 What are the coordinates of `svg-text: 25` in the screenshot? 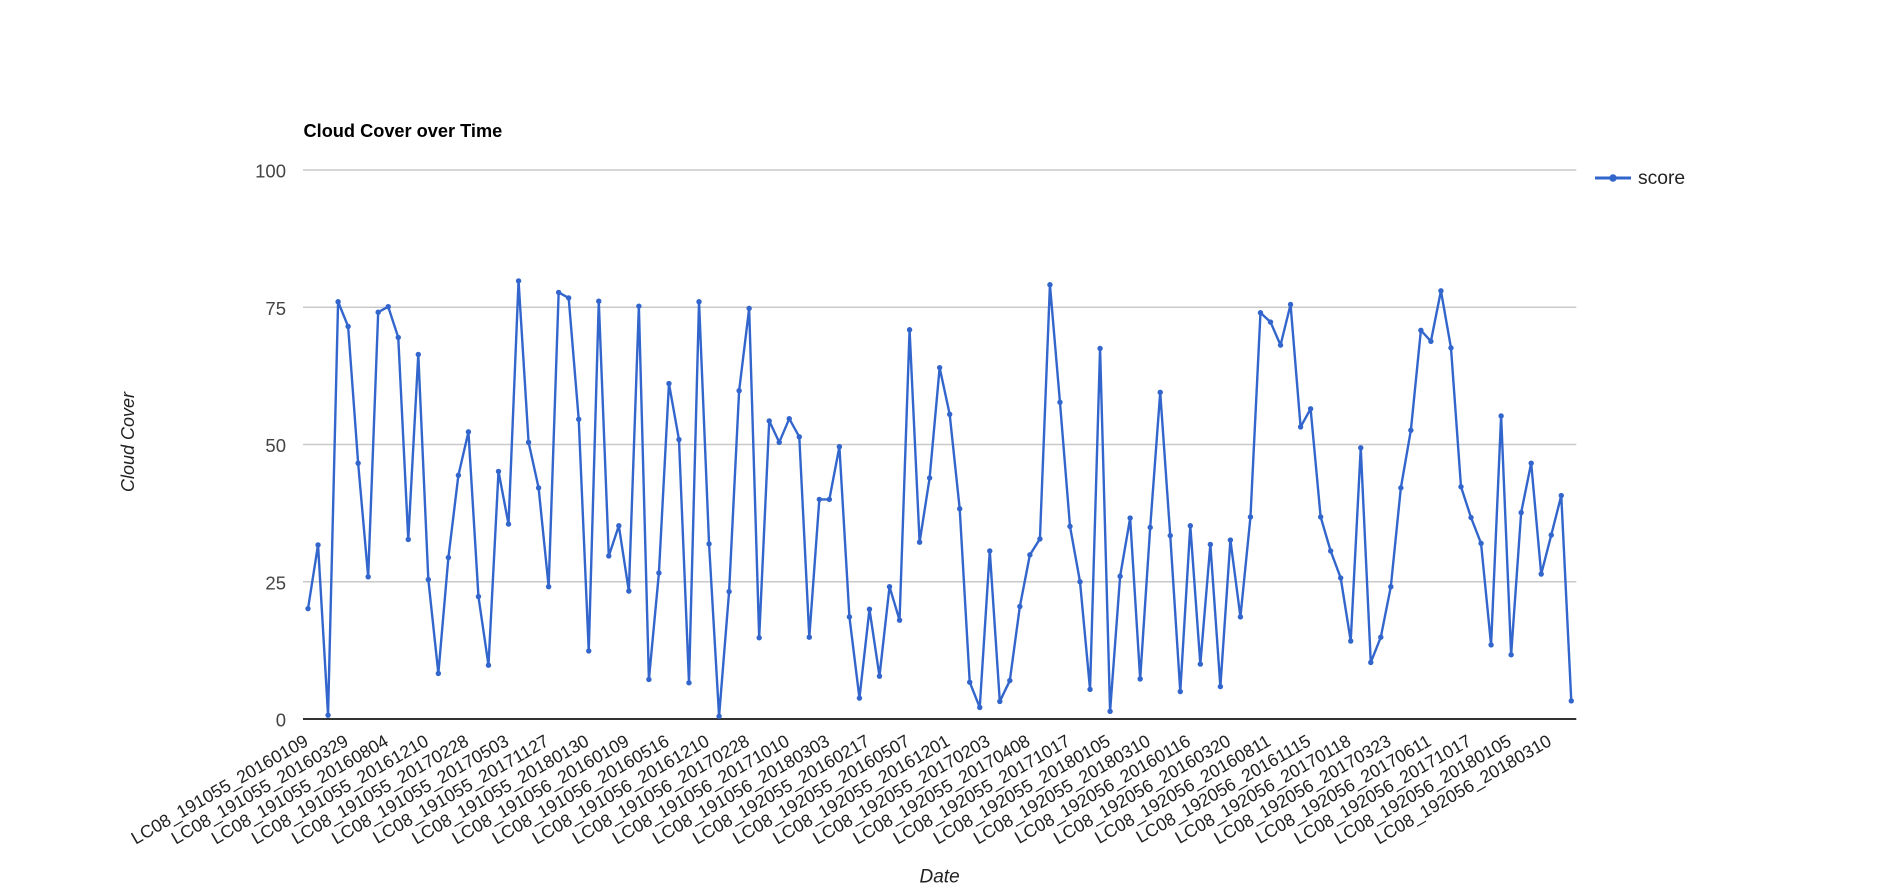 It's located at (275, 582).